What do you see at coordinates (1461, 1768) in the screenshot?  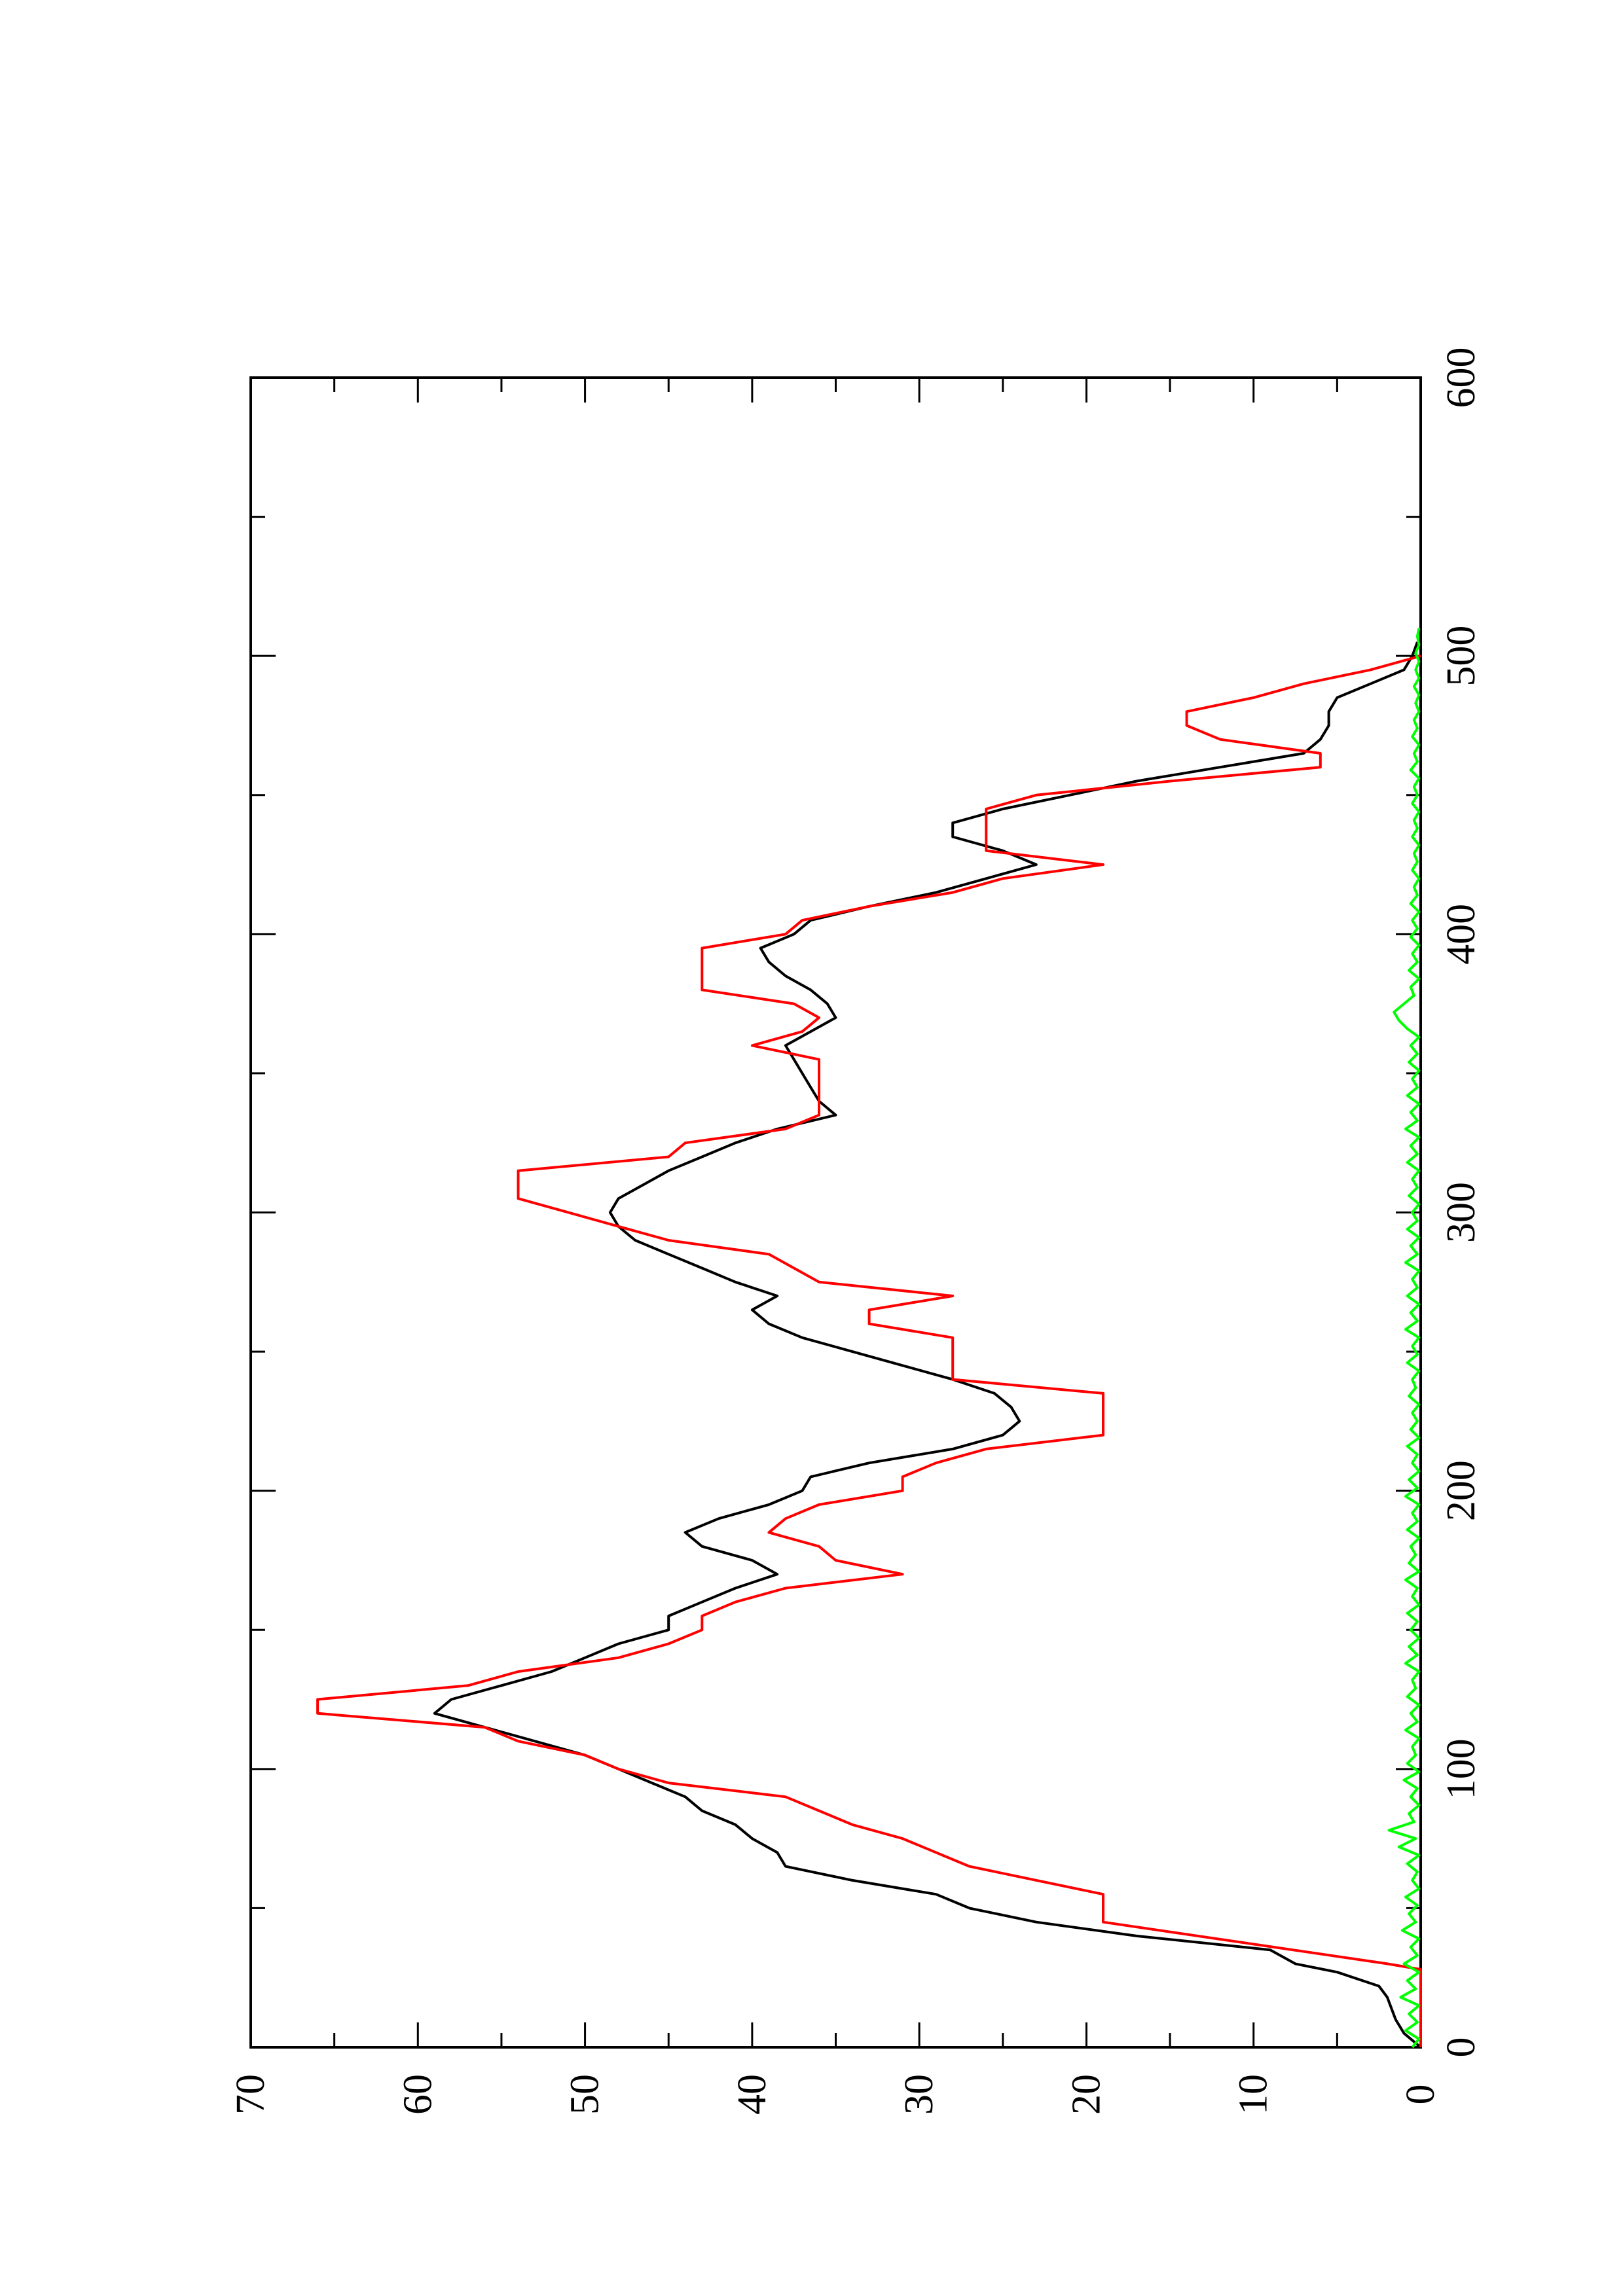 I see `x-tick-label: 100` at bounding box center [1461, 1768].